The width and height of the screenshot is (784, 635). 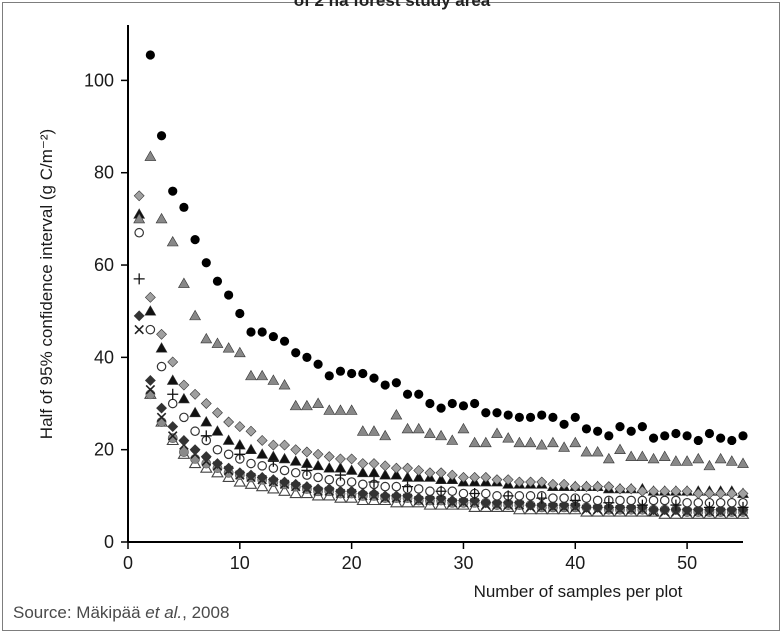 I want to click on point-grey-circle, so click(x=195, y=459).